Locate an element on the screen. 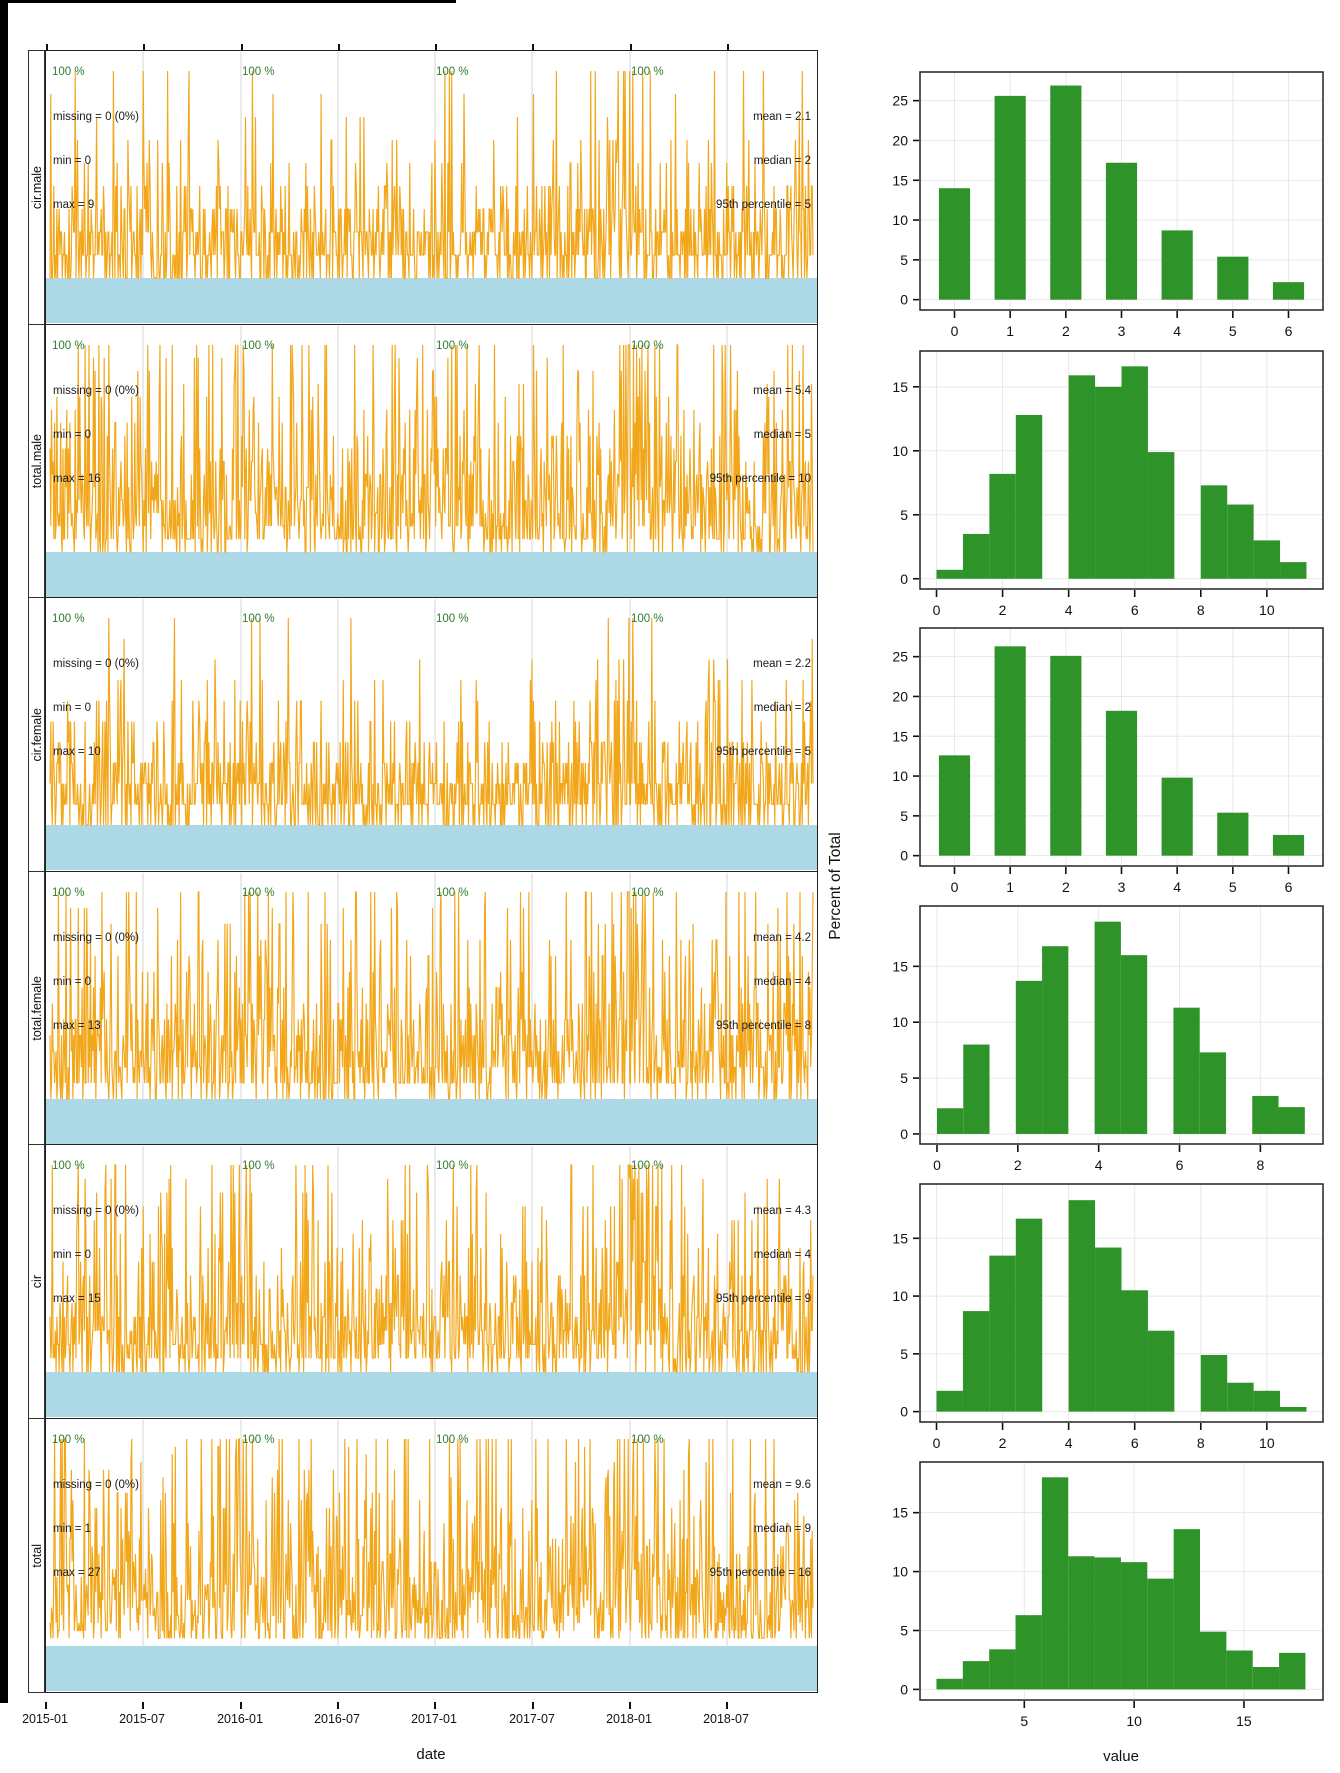  histogram-cir.female: 0 5 10 15 20 25 0 1 2 3 4 5 6 is located at coordinates (1106, 748).